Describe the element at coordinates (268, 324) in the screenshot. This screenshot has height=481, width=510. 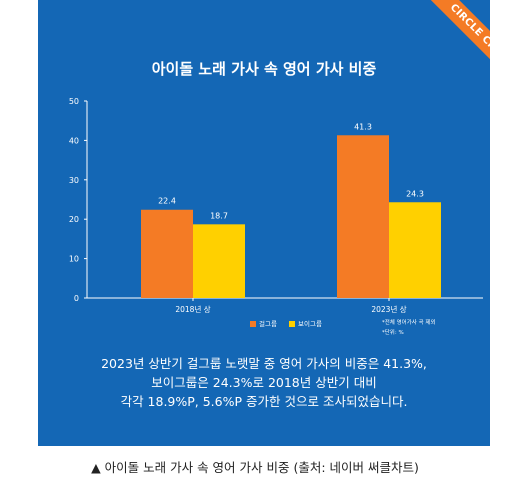
I see `legend-label-girl-group: 걸그룹` at that location.